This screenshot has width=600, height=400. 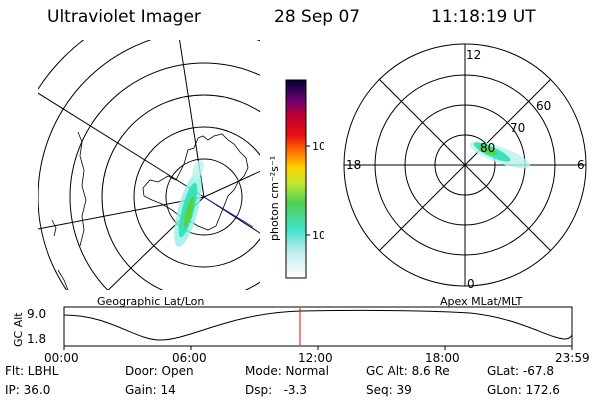 What do you see at coordinates (353, 165) in the screenshot?
I see `mlt-label-18: 18` at bounding box center [353, 165].